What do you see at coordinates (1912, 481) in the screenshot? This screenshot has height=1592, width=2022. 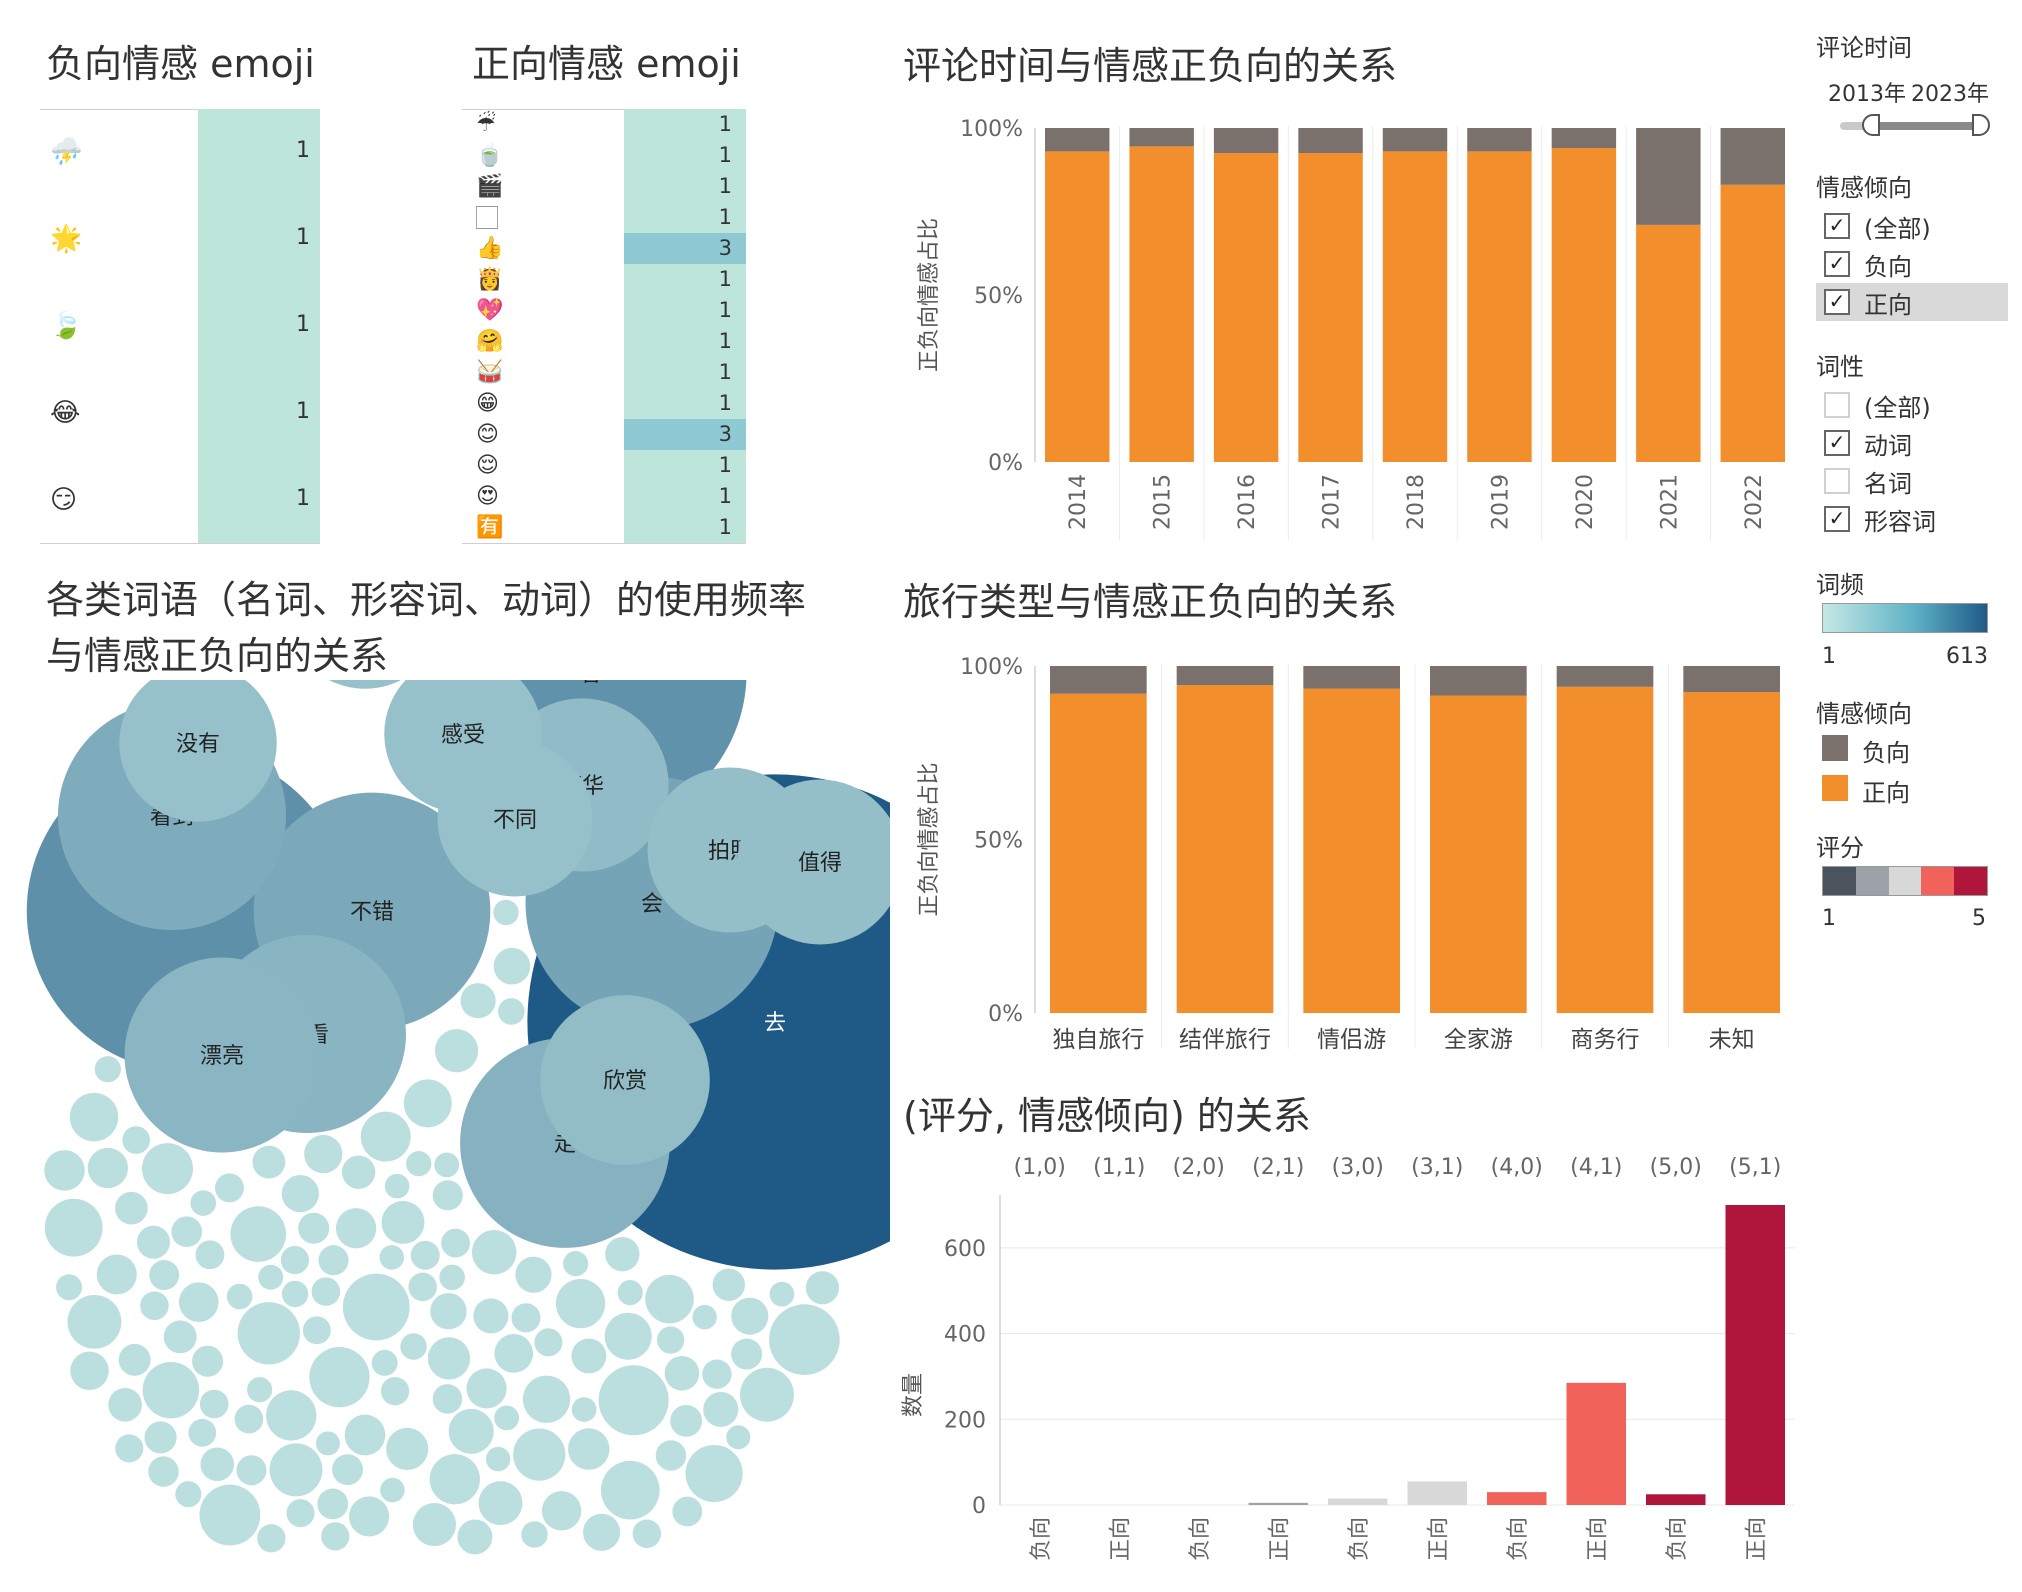 I see `pos-filter-option: 名词` at bounding box center [1912, 481].